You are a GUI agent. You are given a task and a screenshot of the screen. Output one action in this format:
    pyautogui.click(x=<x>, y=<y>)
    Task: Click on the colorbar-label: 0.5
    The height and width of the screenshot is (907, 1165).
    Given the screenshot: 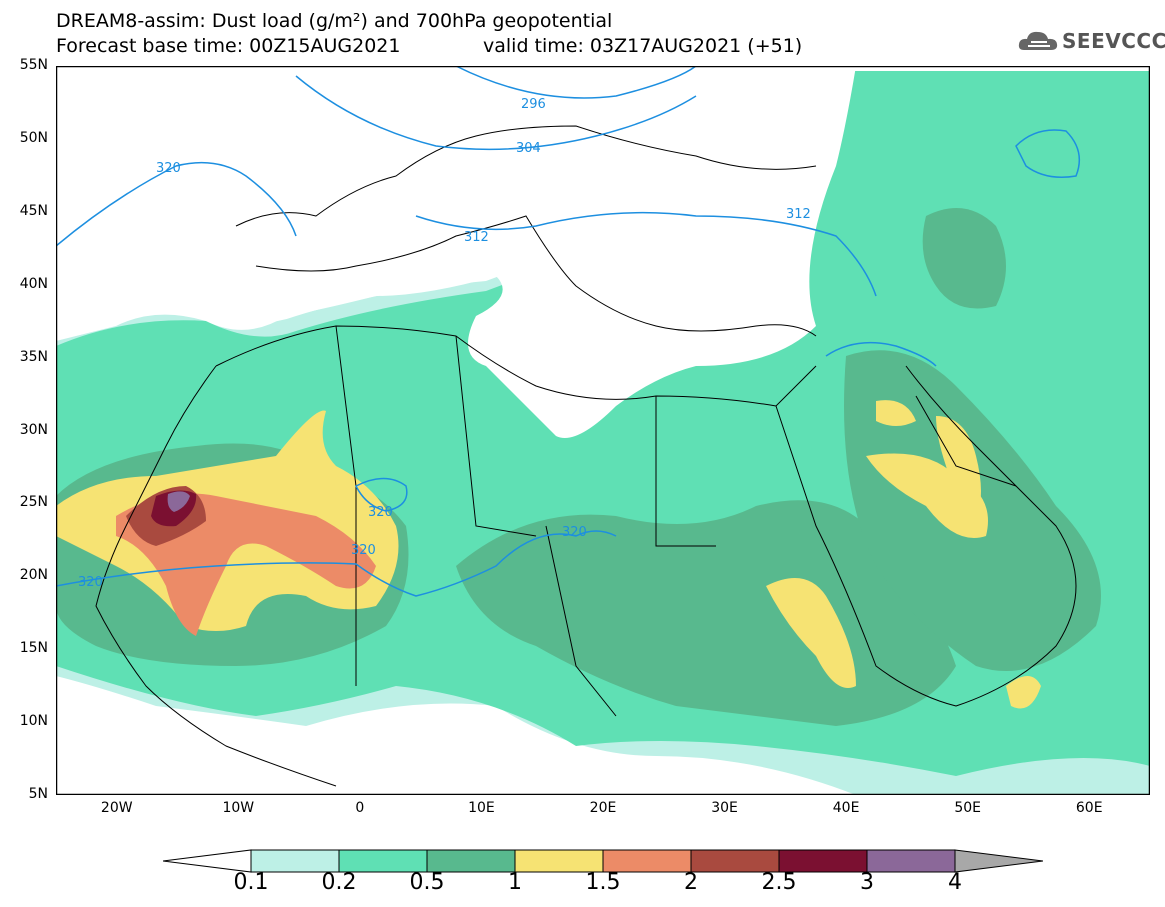 What is the action you would take?
    pyautogui.click(x=427, y=882)
    